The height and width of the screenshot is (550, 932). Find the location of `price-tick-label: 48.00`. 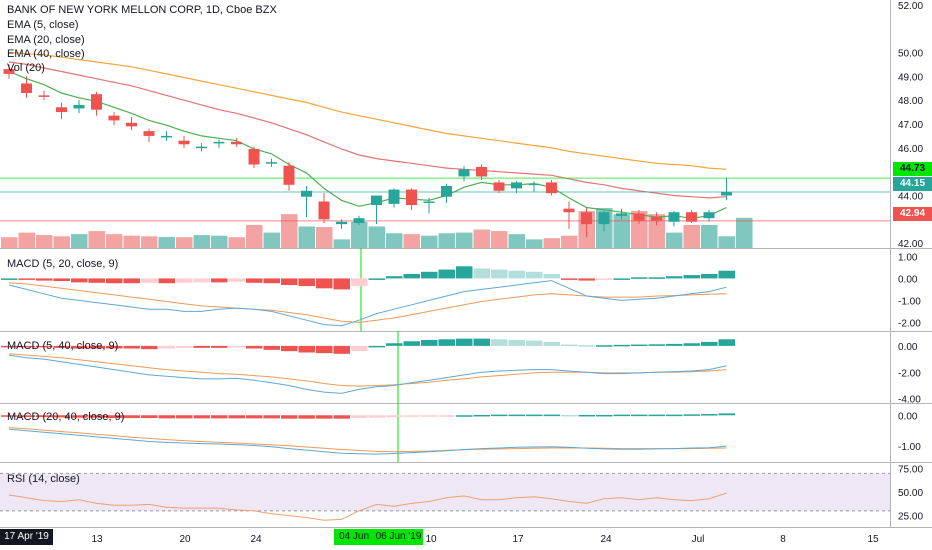

price-tick-label: 48.00 is located at coordinates (910, 101).